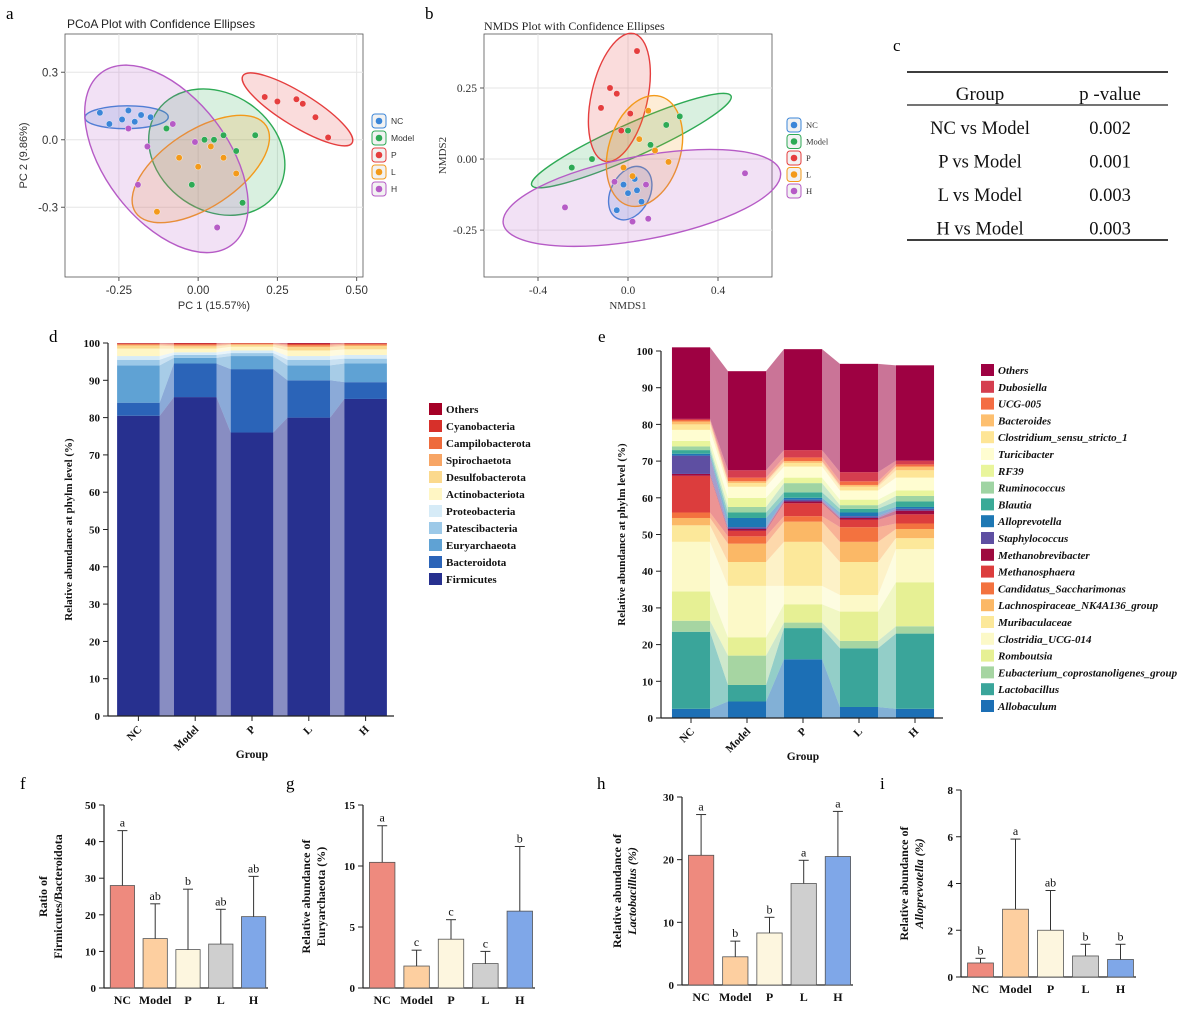  I want to click on flow-band-lachnospiraceae-nk4a136-group, so click(831, 542).